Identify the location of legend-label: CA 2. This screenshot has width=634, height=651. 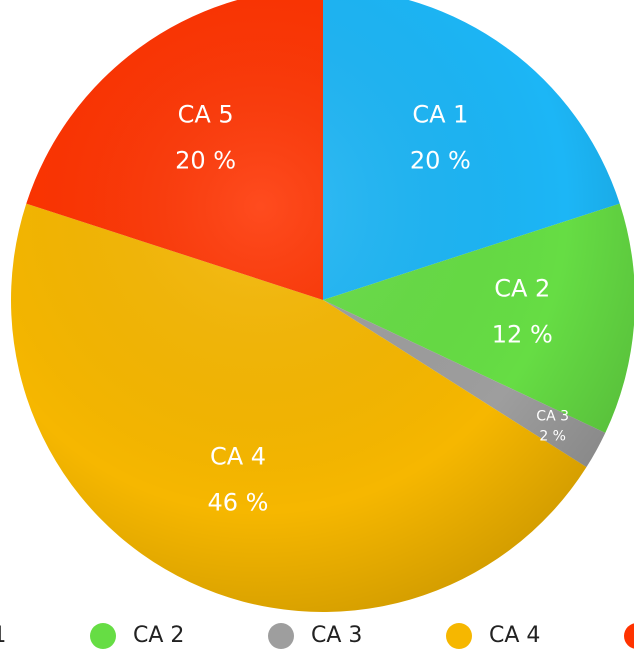
(158, 635).